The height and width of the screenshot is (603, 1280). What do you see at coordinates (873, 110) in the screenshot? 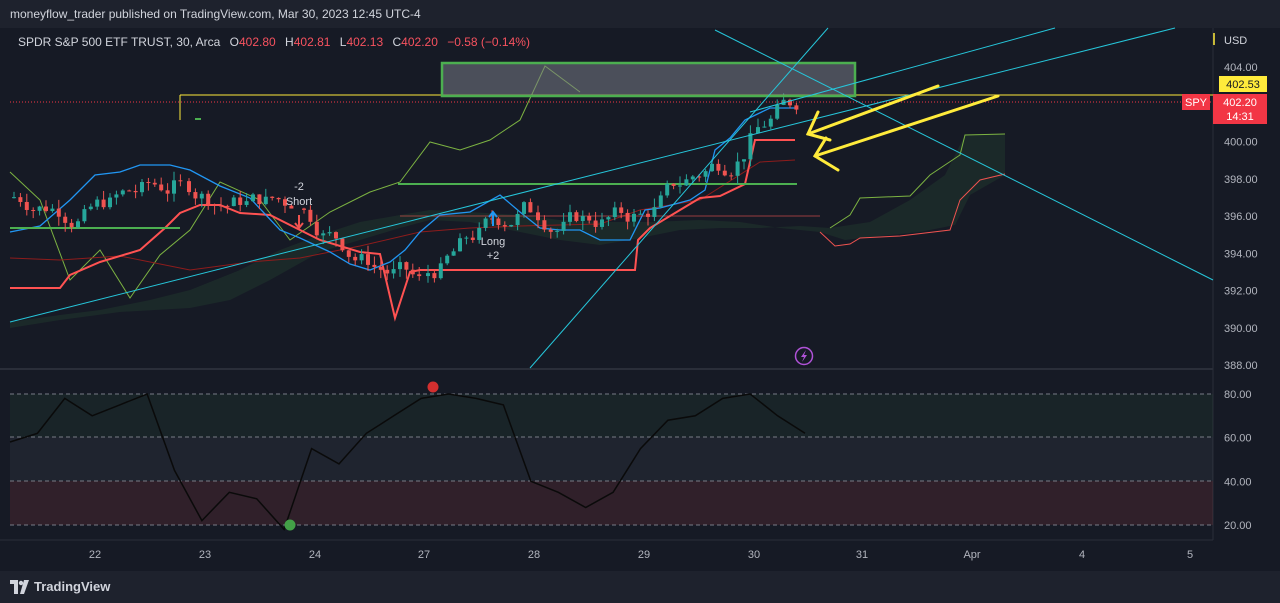
I see `arrow-upper` at bounding box center [873, 110].